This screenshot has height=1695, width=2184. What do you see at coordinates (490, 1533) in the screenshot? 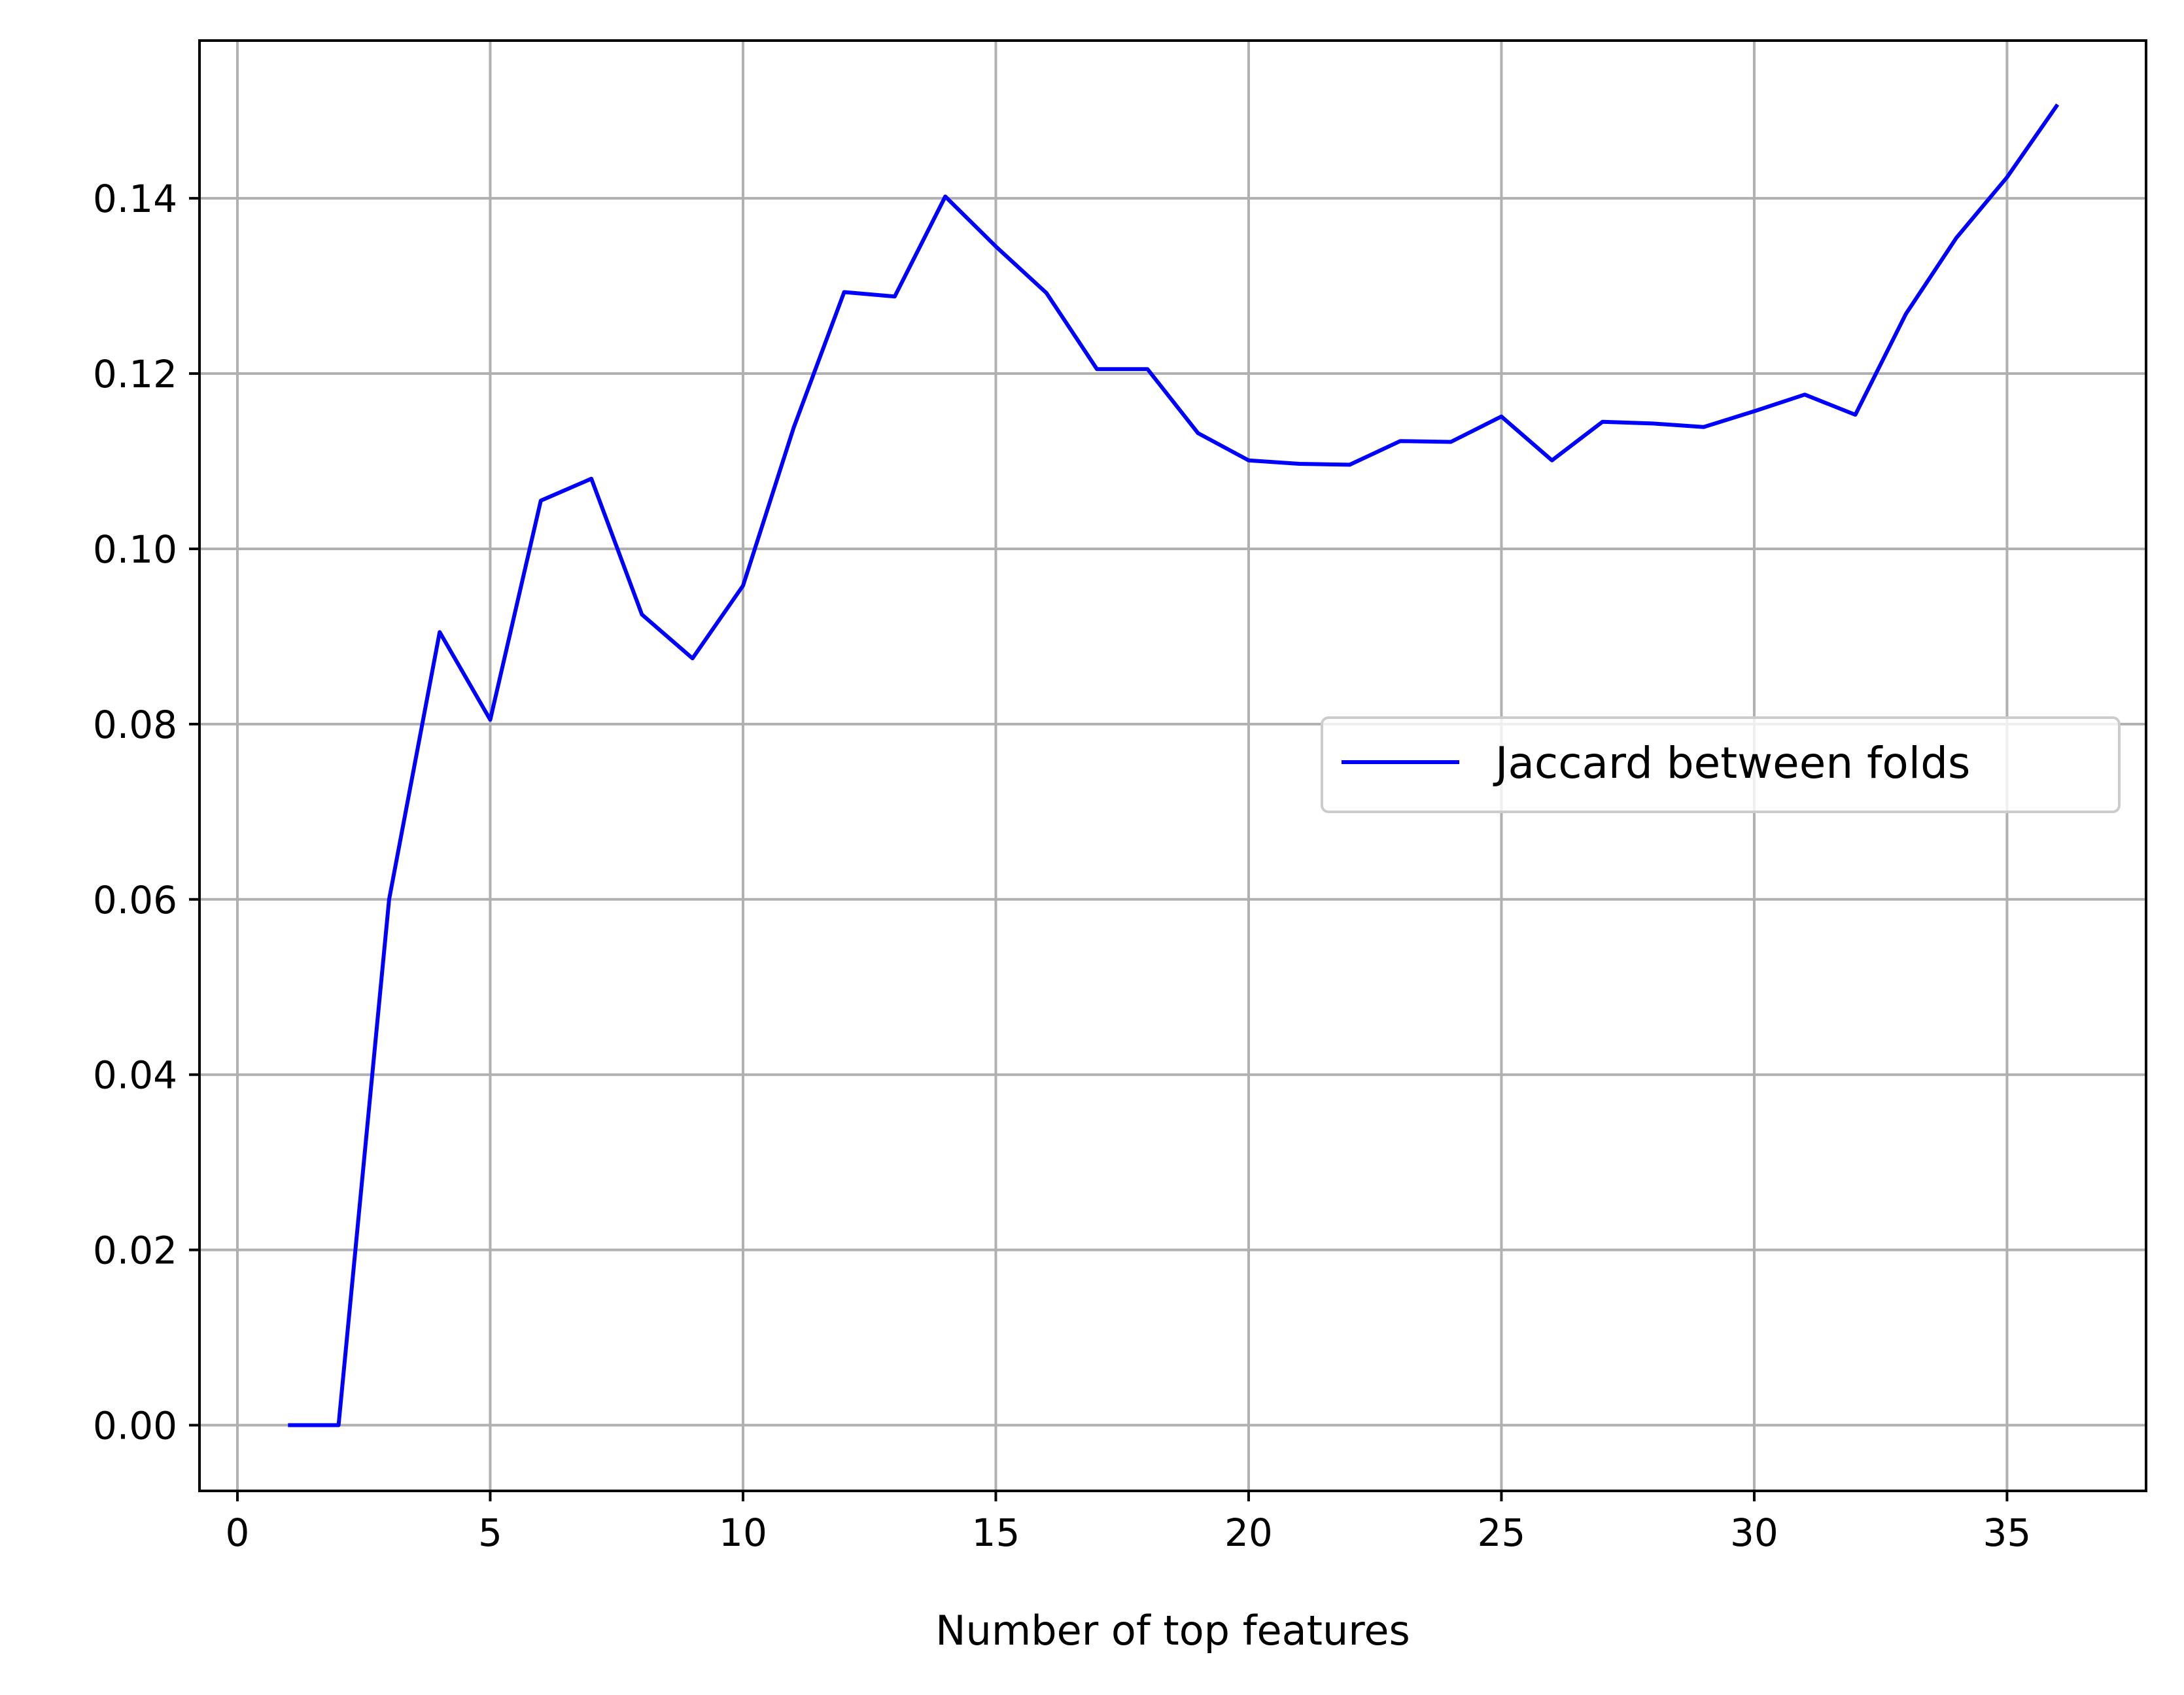
I see `x-tick-label: 5` at bounding box center [490, 1533].